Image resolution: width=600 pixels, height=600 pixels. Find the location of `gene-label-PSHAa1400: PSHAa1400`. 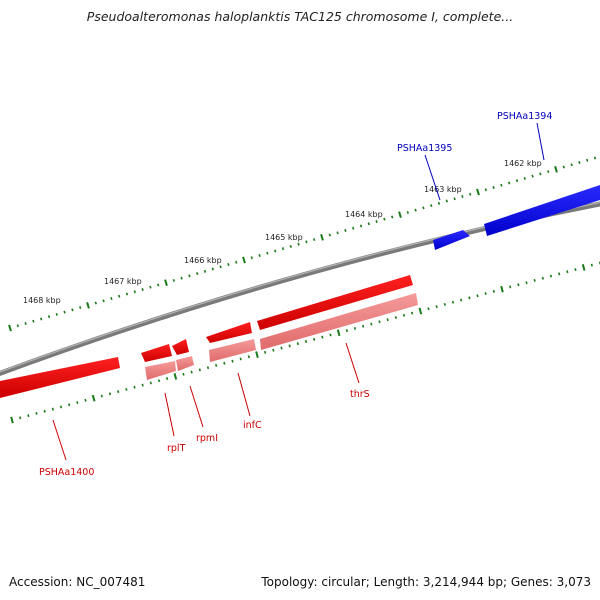

gene-label-PSHAa1400: PSHAa1400 is located at coordinates (66, 472).